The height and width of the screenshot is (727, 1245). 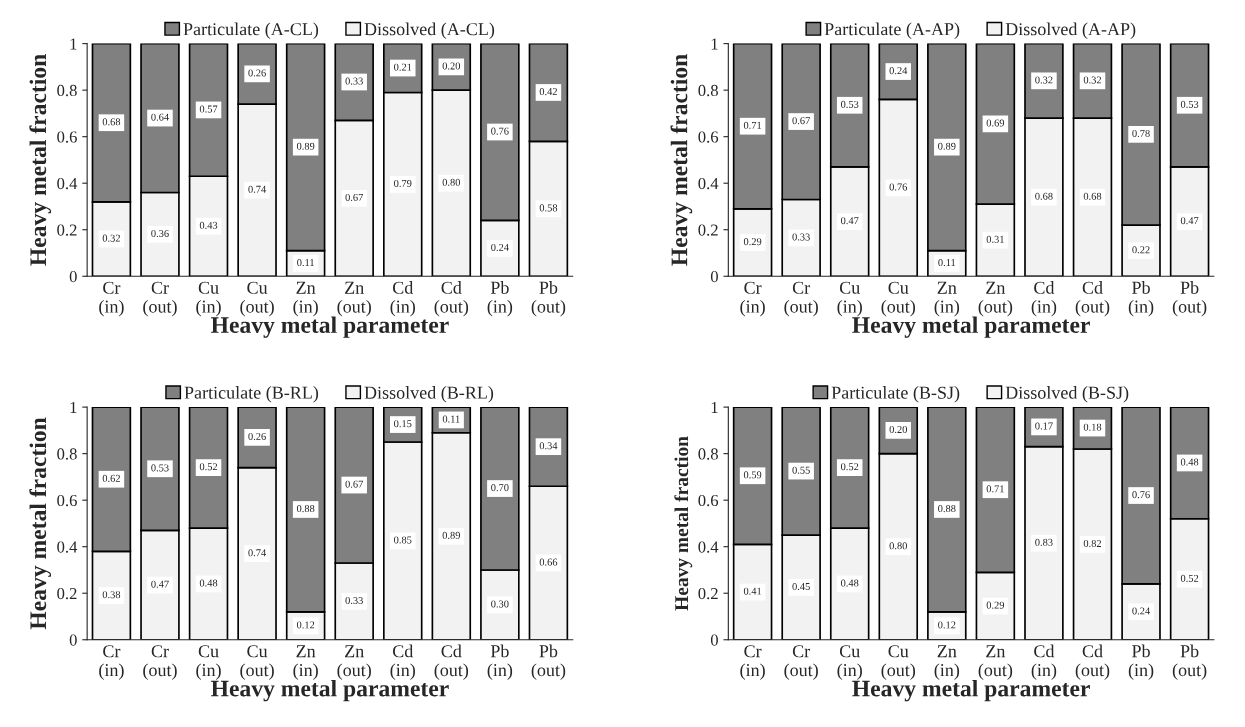 What do you see at coordinates (1092, 543) in the screenshot?
I see `data-label: 0.82` at bounding box center [1092, 543].